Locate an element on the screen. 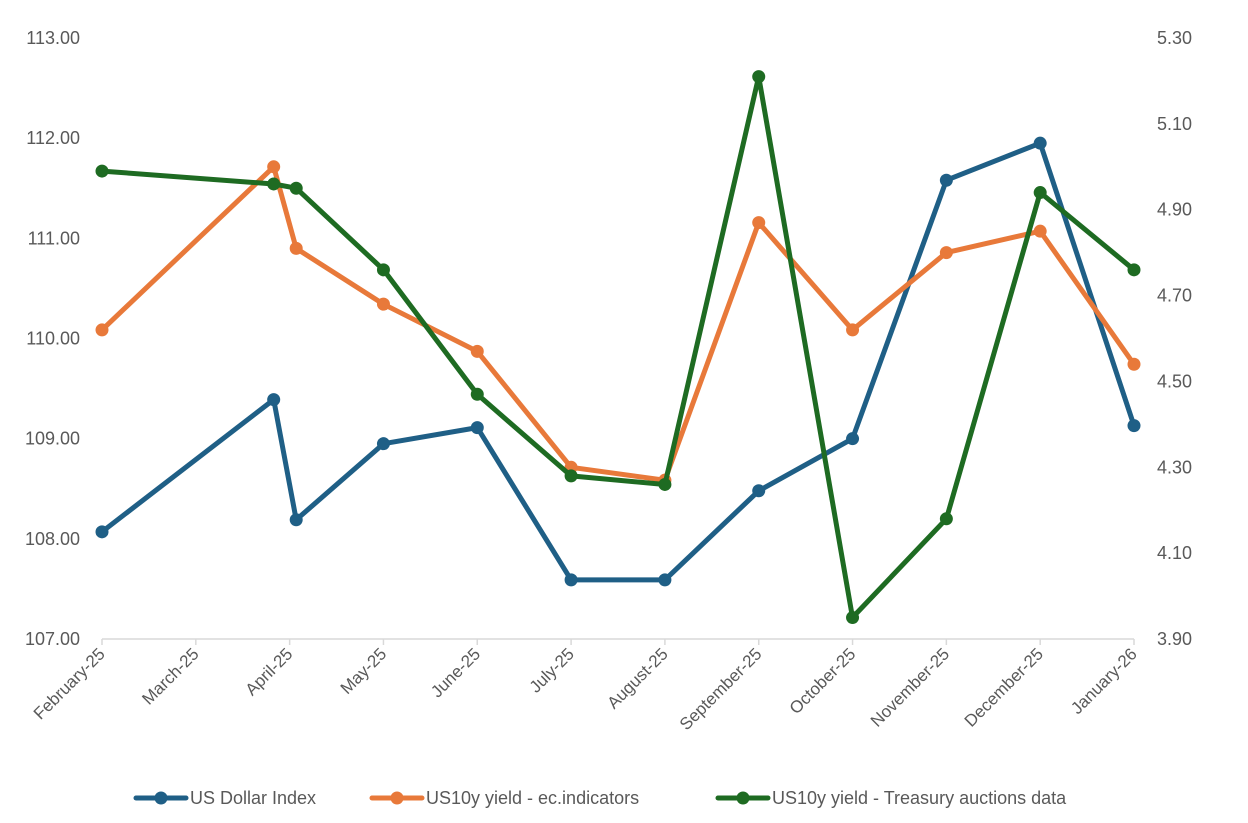 The image size is (1248, 823). x-axis-category-label: February-25 is located at coordinates (69, 683).